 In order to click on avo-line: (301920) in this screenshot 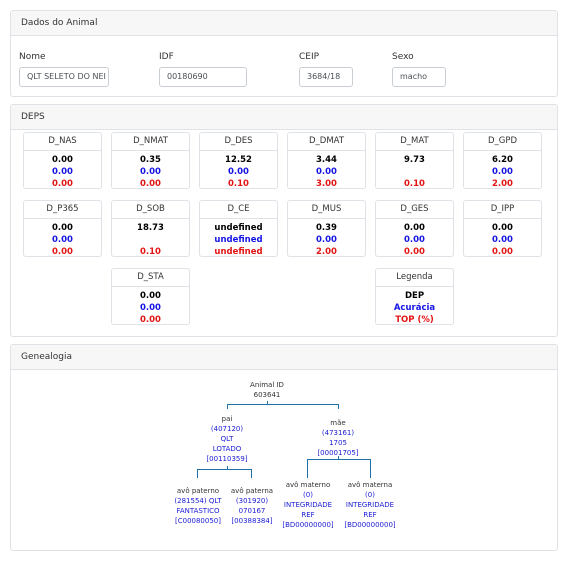, I will do `click(252, 501)`.